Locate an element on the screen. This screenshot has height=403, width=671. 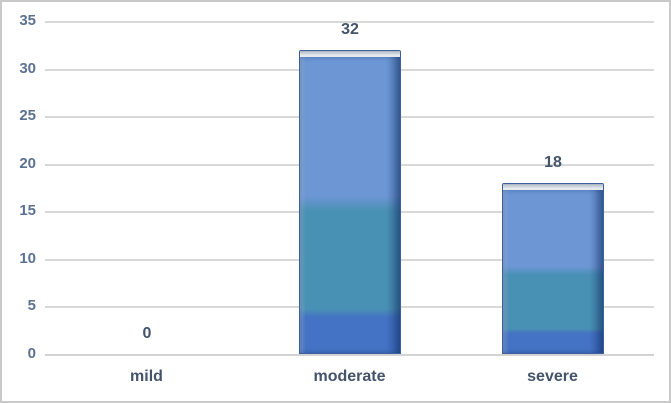
y-tick-label-10: 10 is located at coordinates (27, 258).